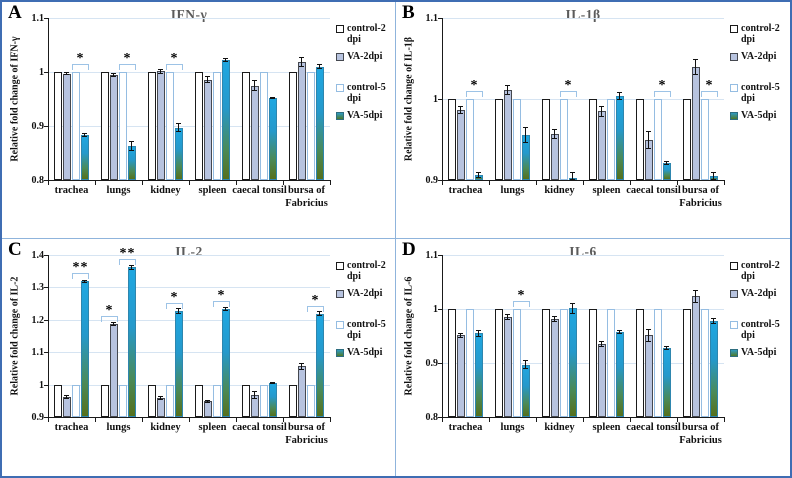  Describe the element at coordinates (340, 57) in the screenshot. I see `va2-swatch` at that location.